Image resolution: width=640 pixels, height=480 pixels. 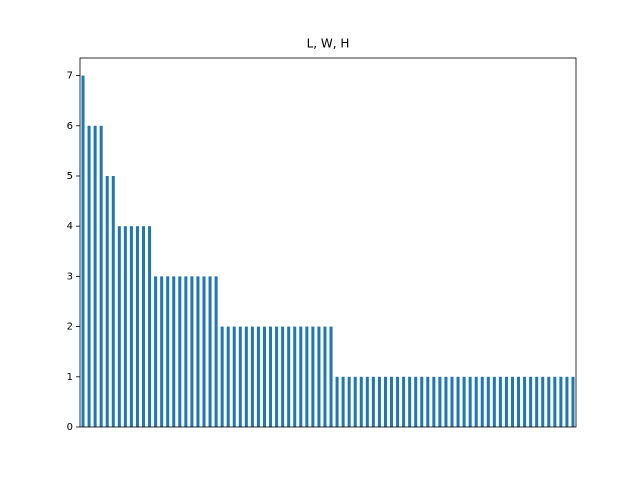 What do you see at coordinates (70, 327) in the screenshot?
I see `y-tick-label: 2` at bounding box center [70, 327].